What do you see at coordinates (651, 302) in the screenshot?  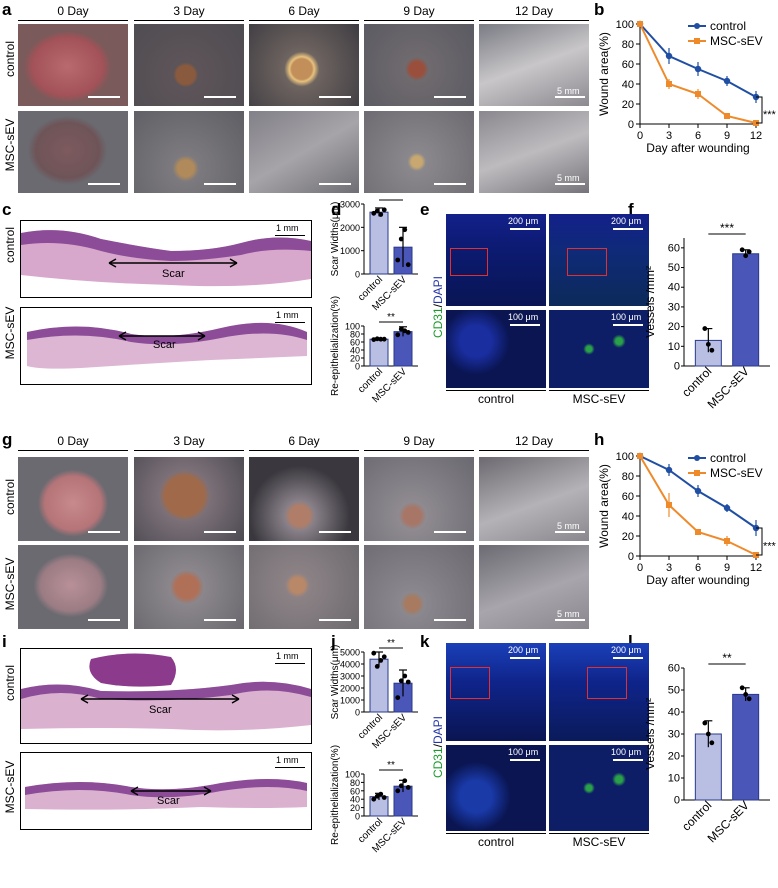 I see `y-axis-label: Vessels /mm²` at bounding box center [651, 302].